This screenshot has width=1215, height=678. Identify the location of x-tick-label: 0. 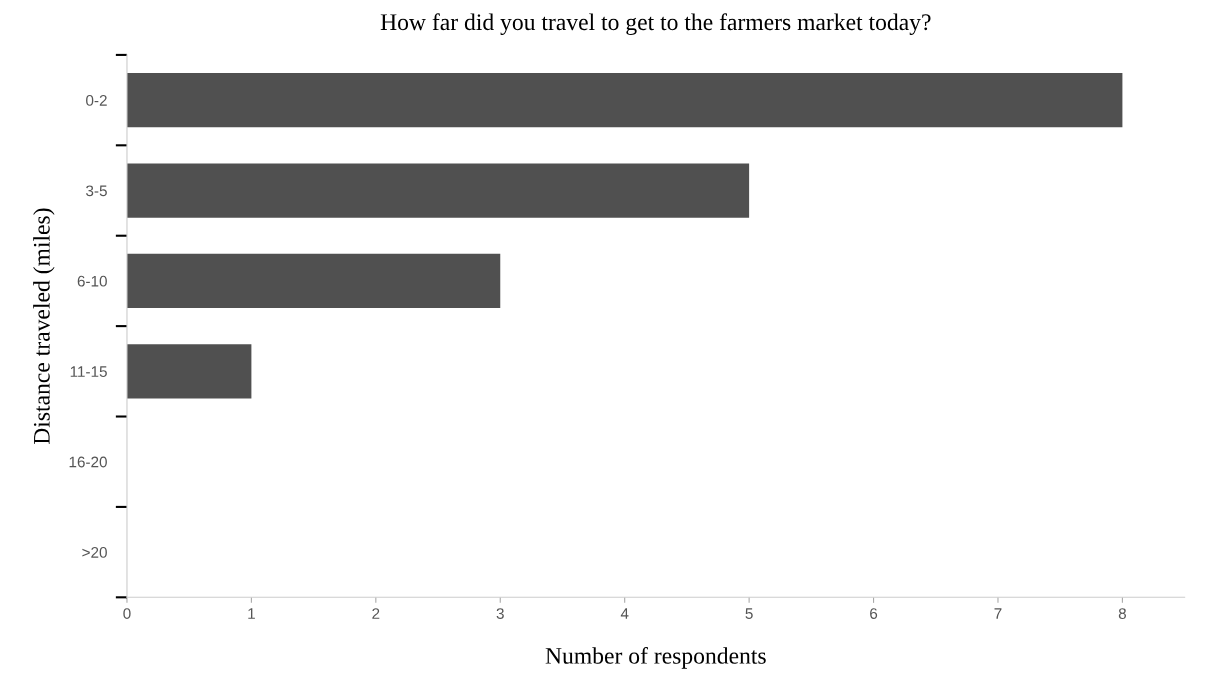
(127, 613).